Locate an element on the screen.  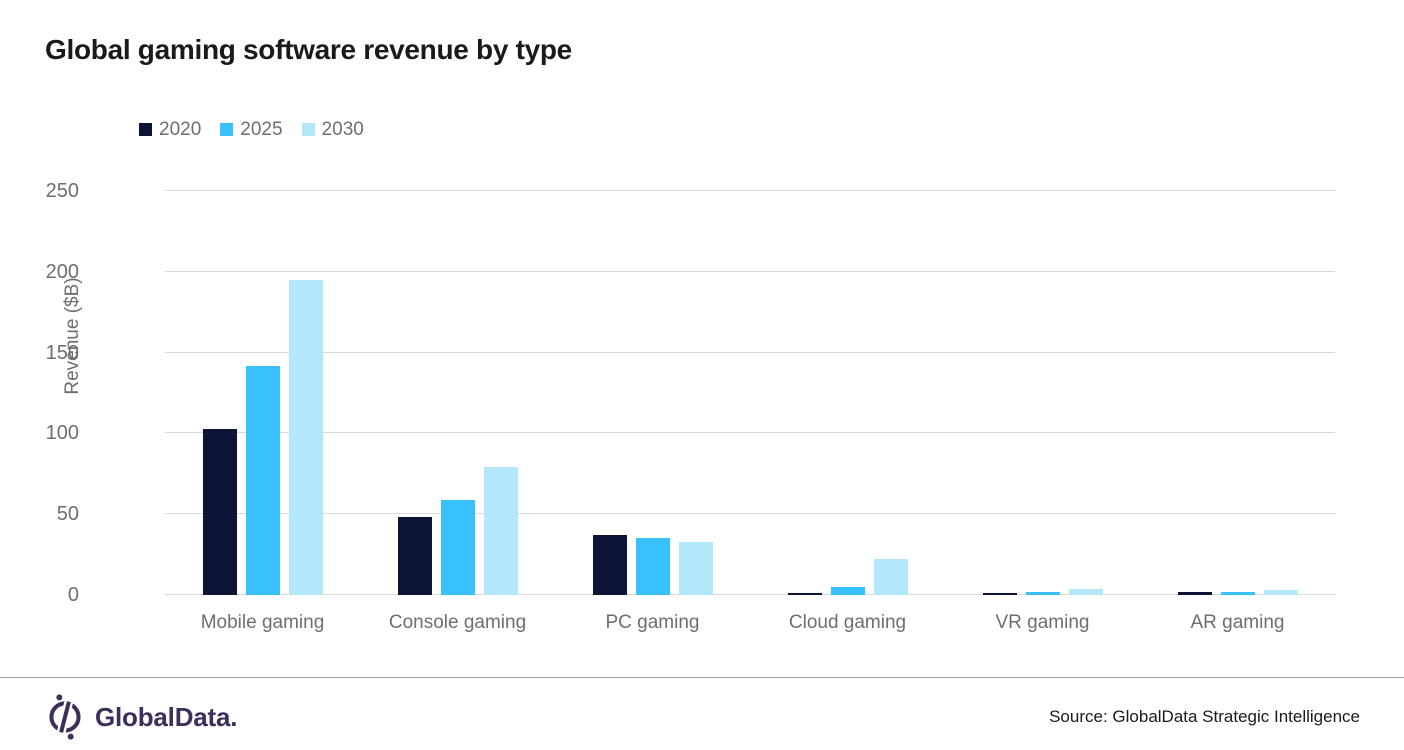
legend-item-2030: 2030 is located at coordinates (332, 129).